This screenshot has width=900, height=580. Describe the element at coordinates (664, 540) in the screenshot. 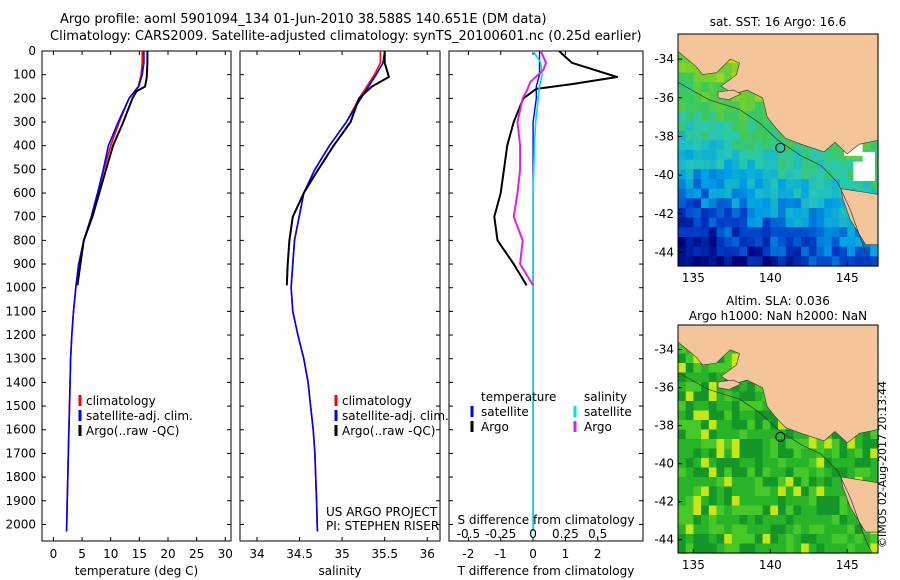

I see `sla-map-ytick-label: -44` at that location.